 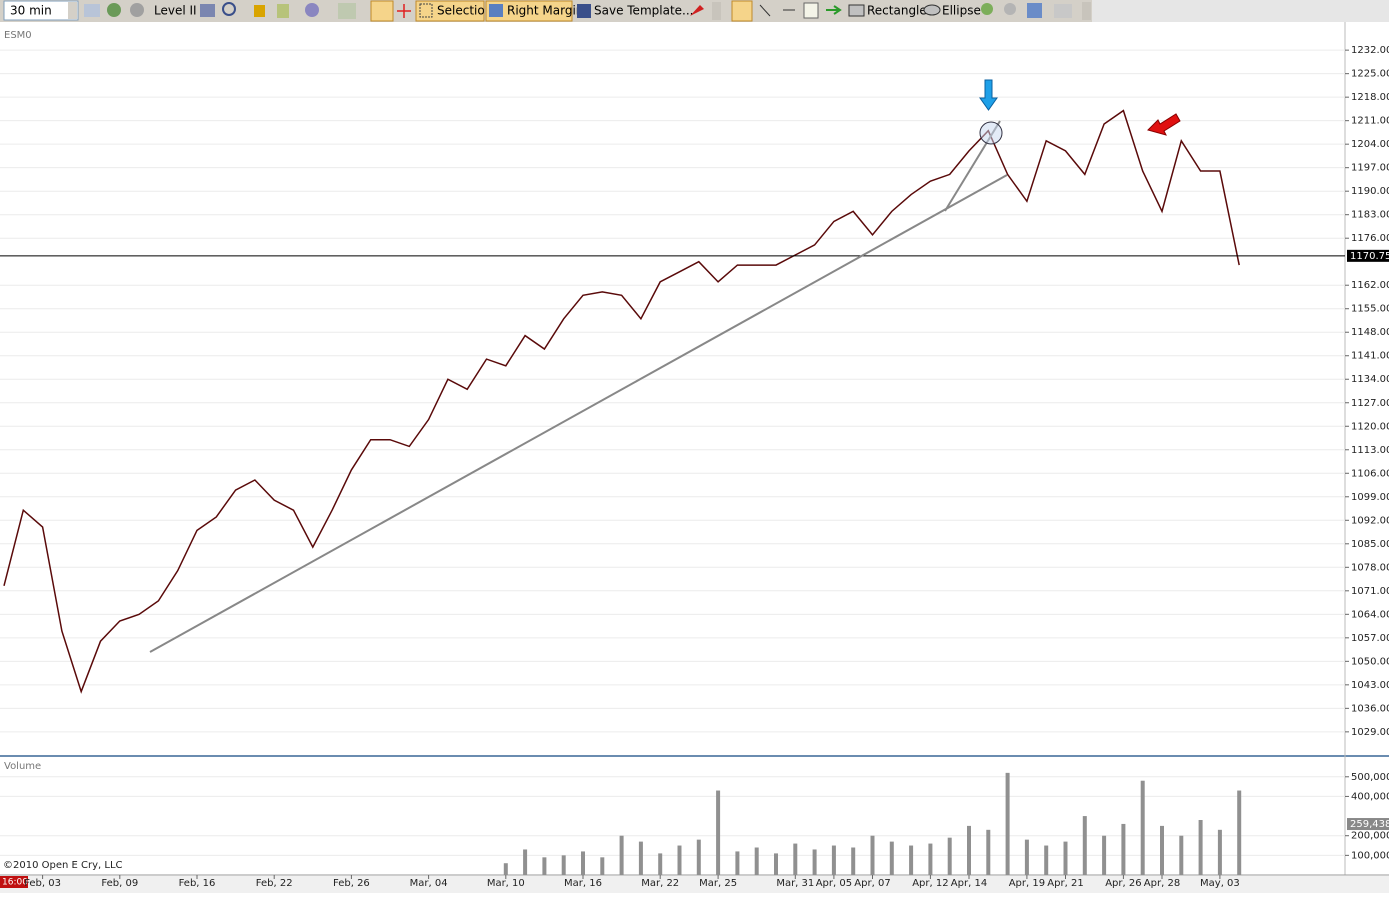 I want to click on pin-icon, so click(x=697, y=10).